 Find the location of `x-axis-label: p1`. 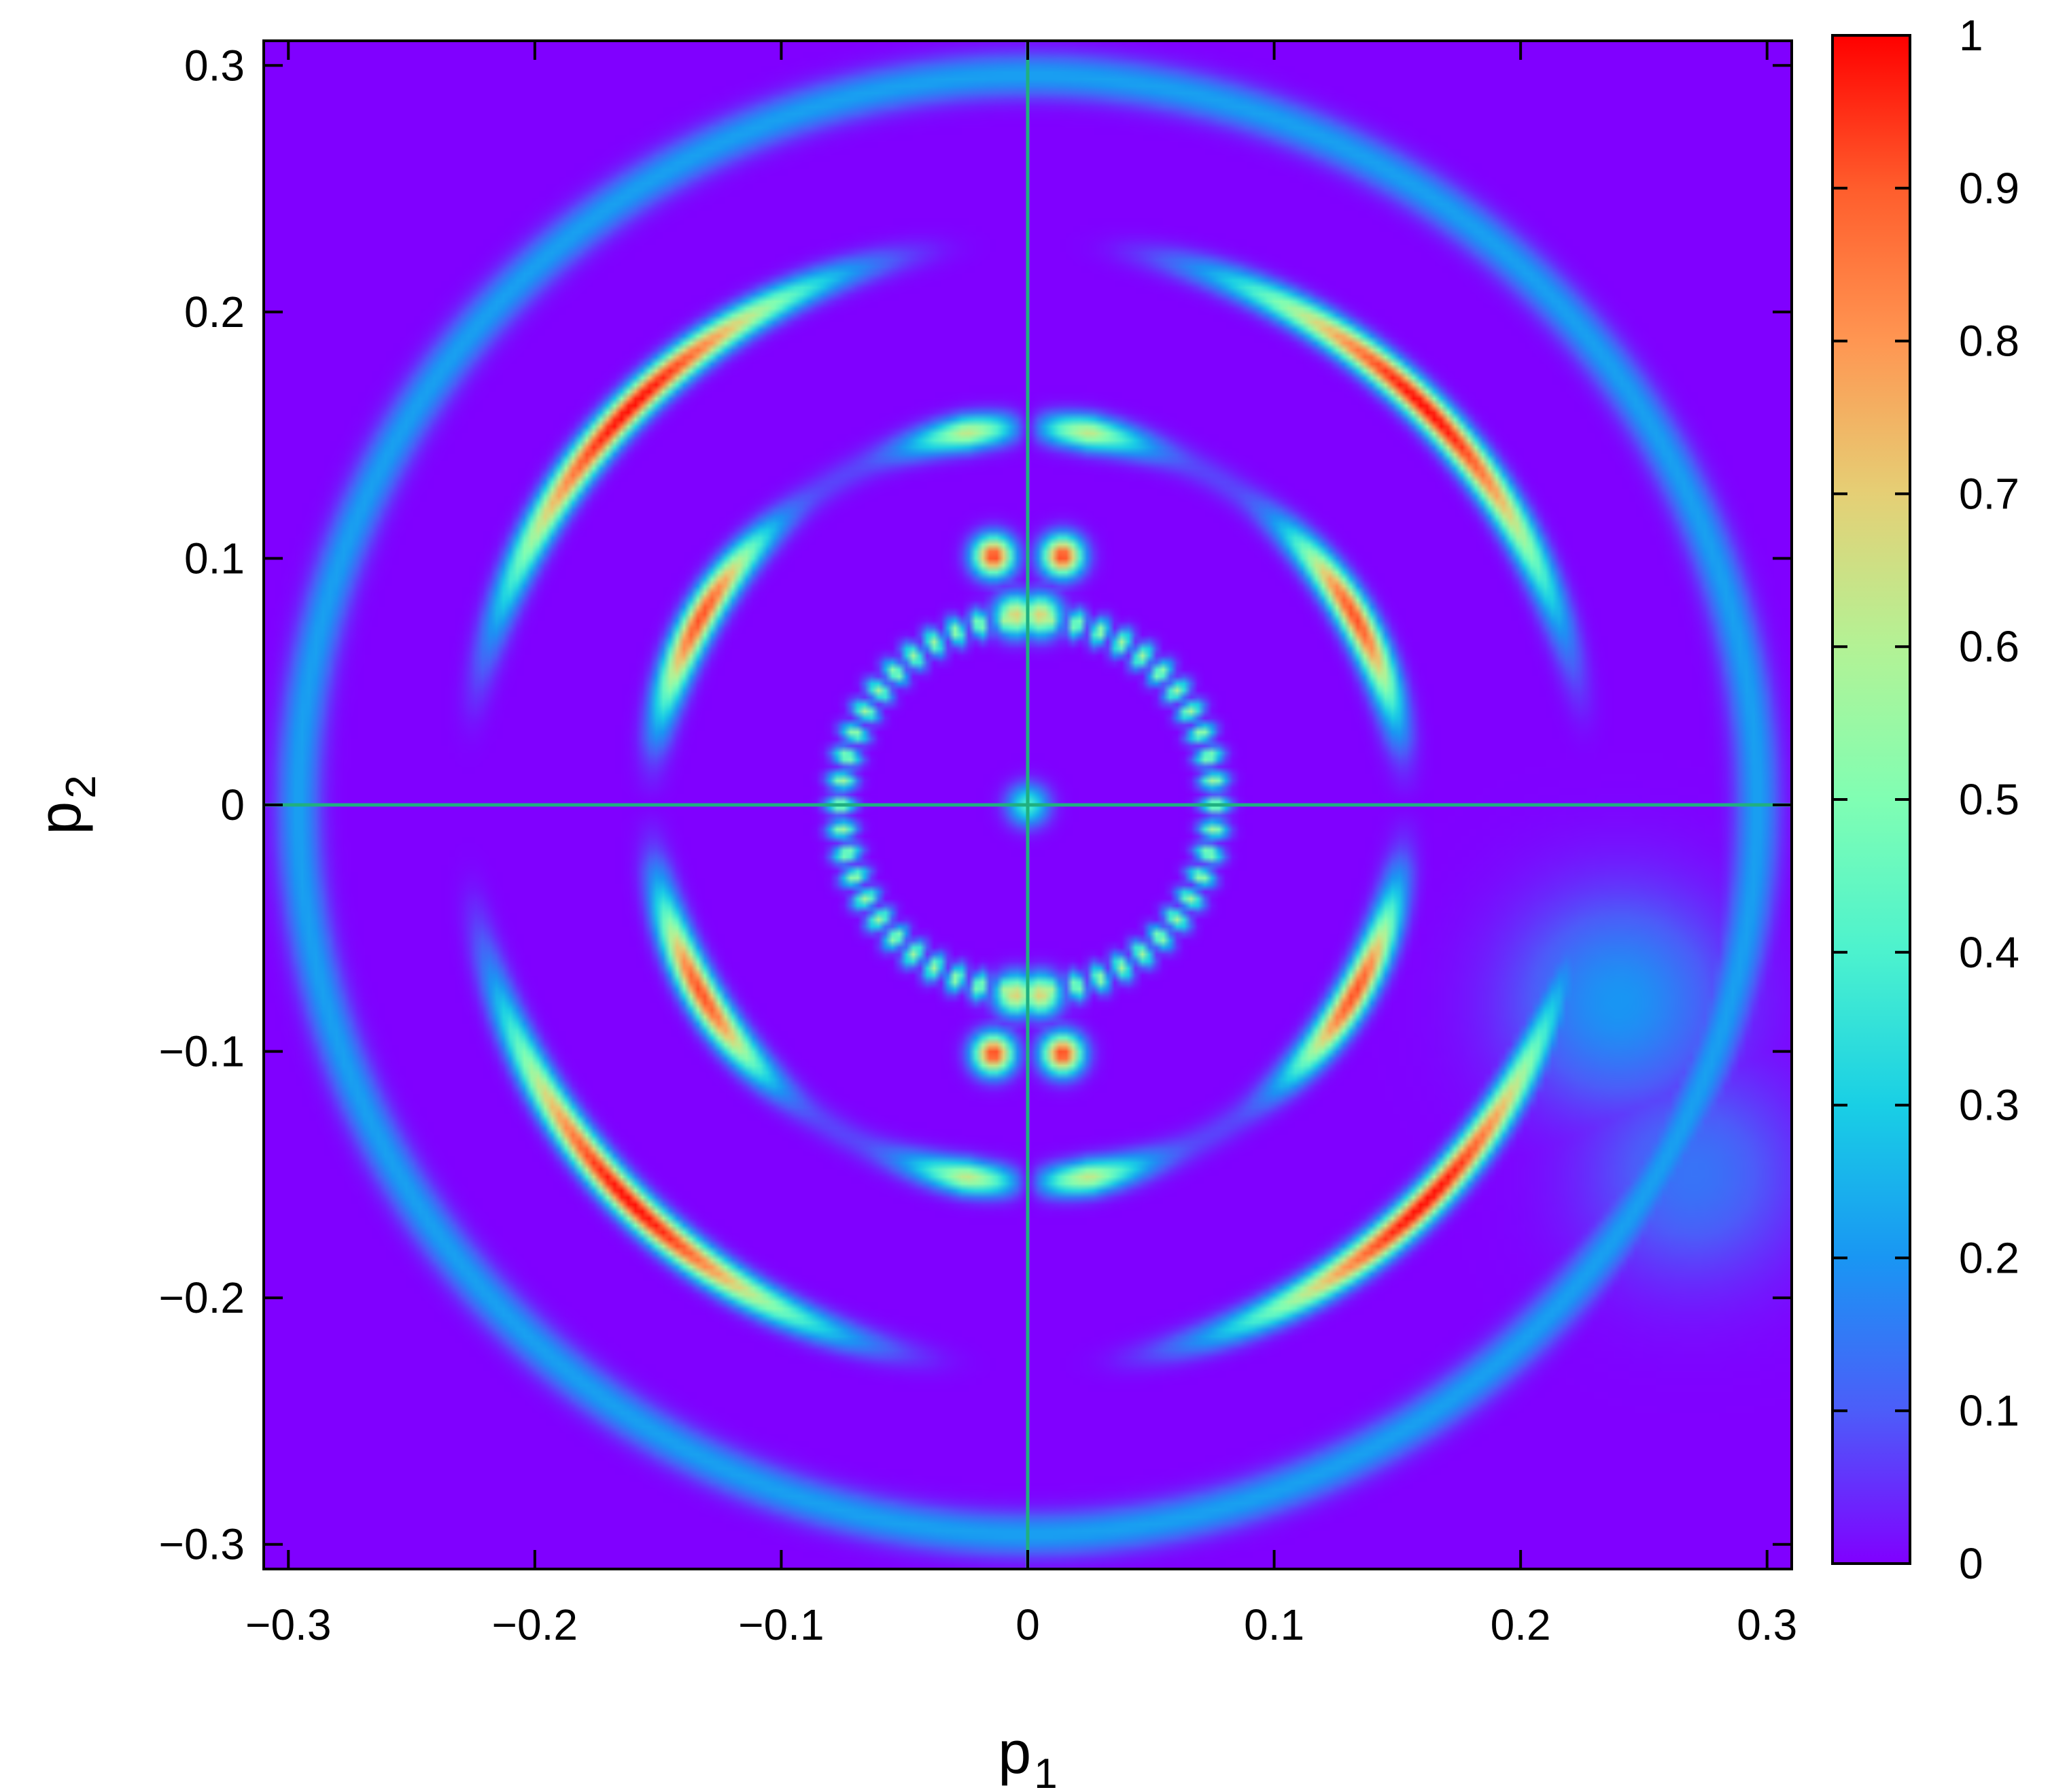

x-axis-label: p1 is located at coordinates (1027, 1755).